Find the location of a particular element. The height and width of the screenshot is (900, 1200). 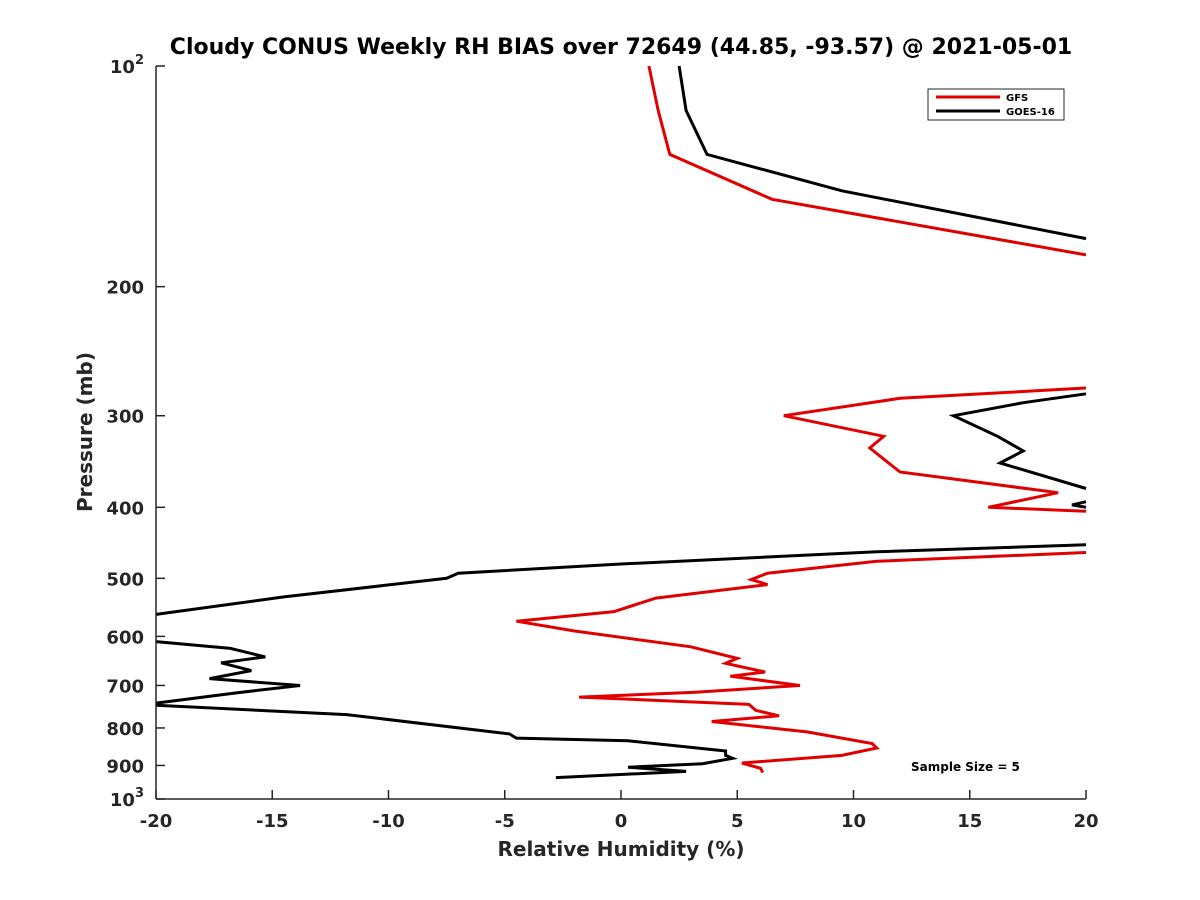

legend-label-goes16: GOES-16 is located at coordinates (1030, 112).